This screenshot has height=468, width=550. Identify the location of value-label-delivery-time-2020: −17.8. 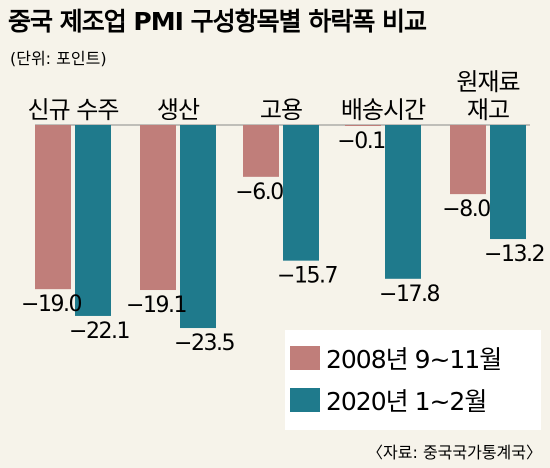
(409, 294).